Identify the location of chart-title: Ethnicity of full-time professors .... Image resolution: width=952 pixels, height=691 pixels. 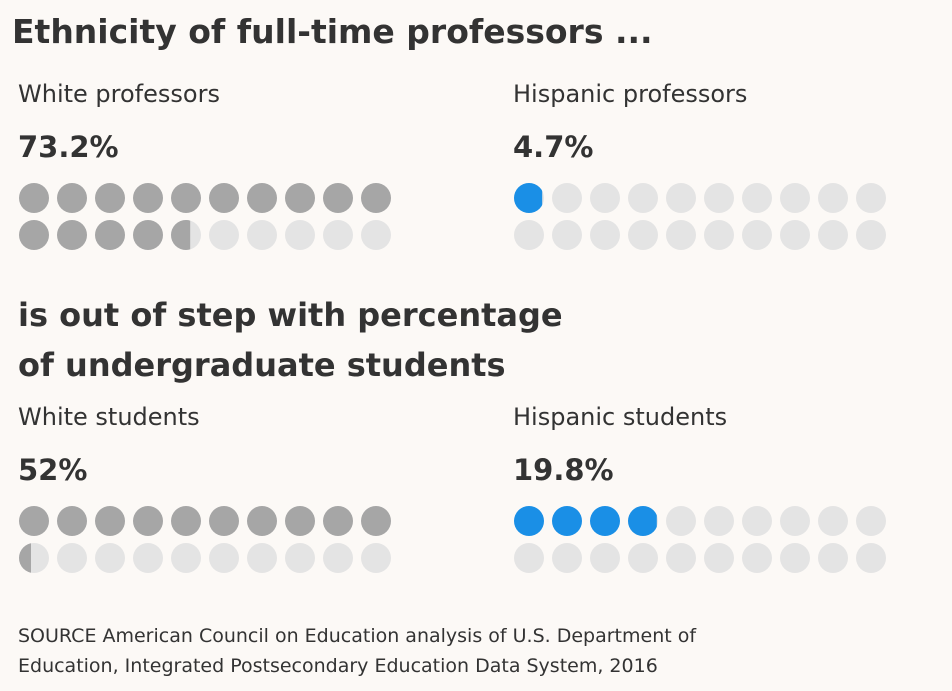
(332, 31).